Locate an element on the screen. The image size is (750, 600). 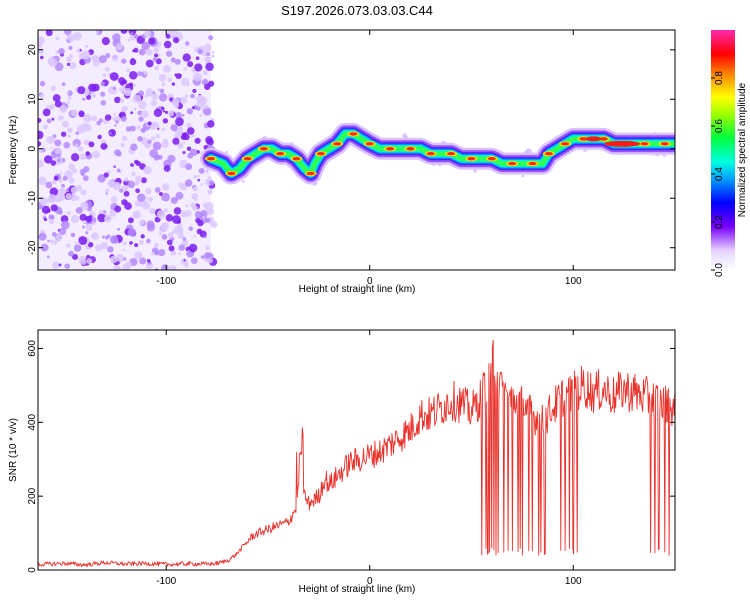
snr-y-tick-label: 600 is located at coordinates (32, 348).